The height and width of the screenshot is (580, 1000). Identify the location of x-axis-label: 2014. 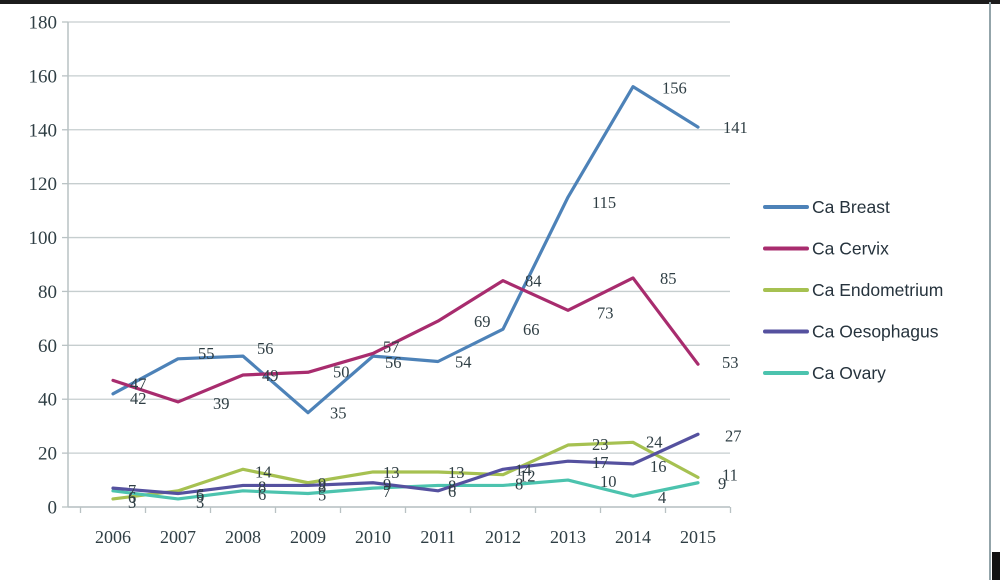
(633, 537).